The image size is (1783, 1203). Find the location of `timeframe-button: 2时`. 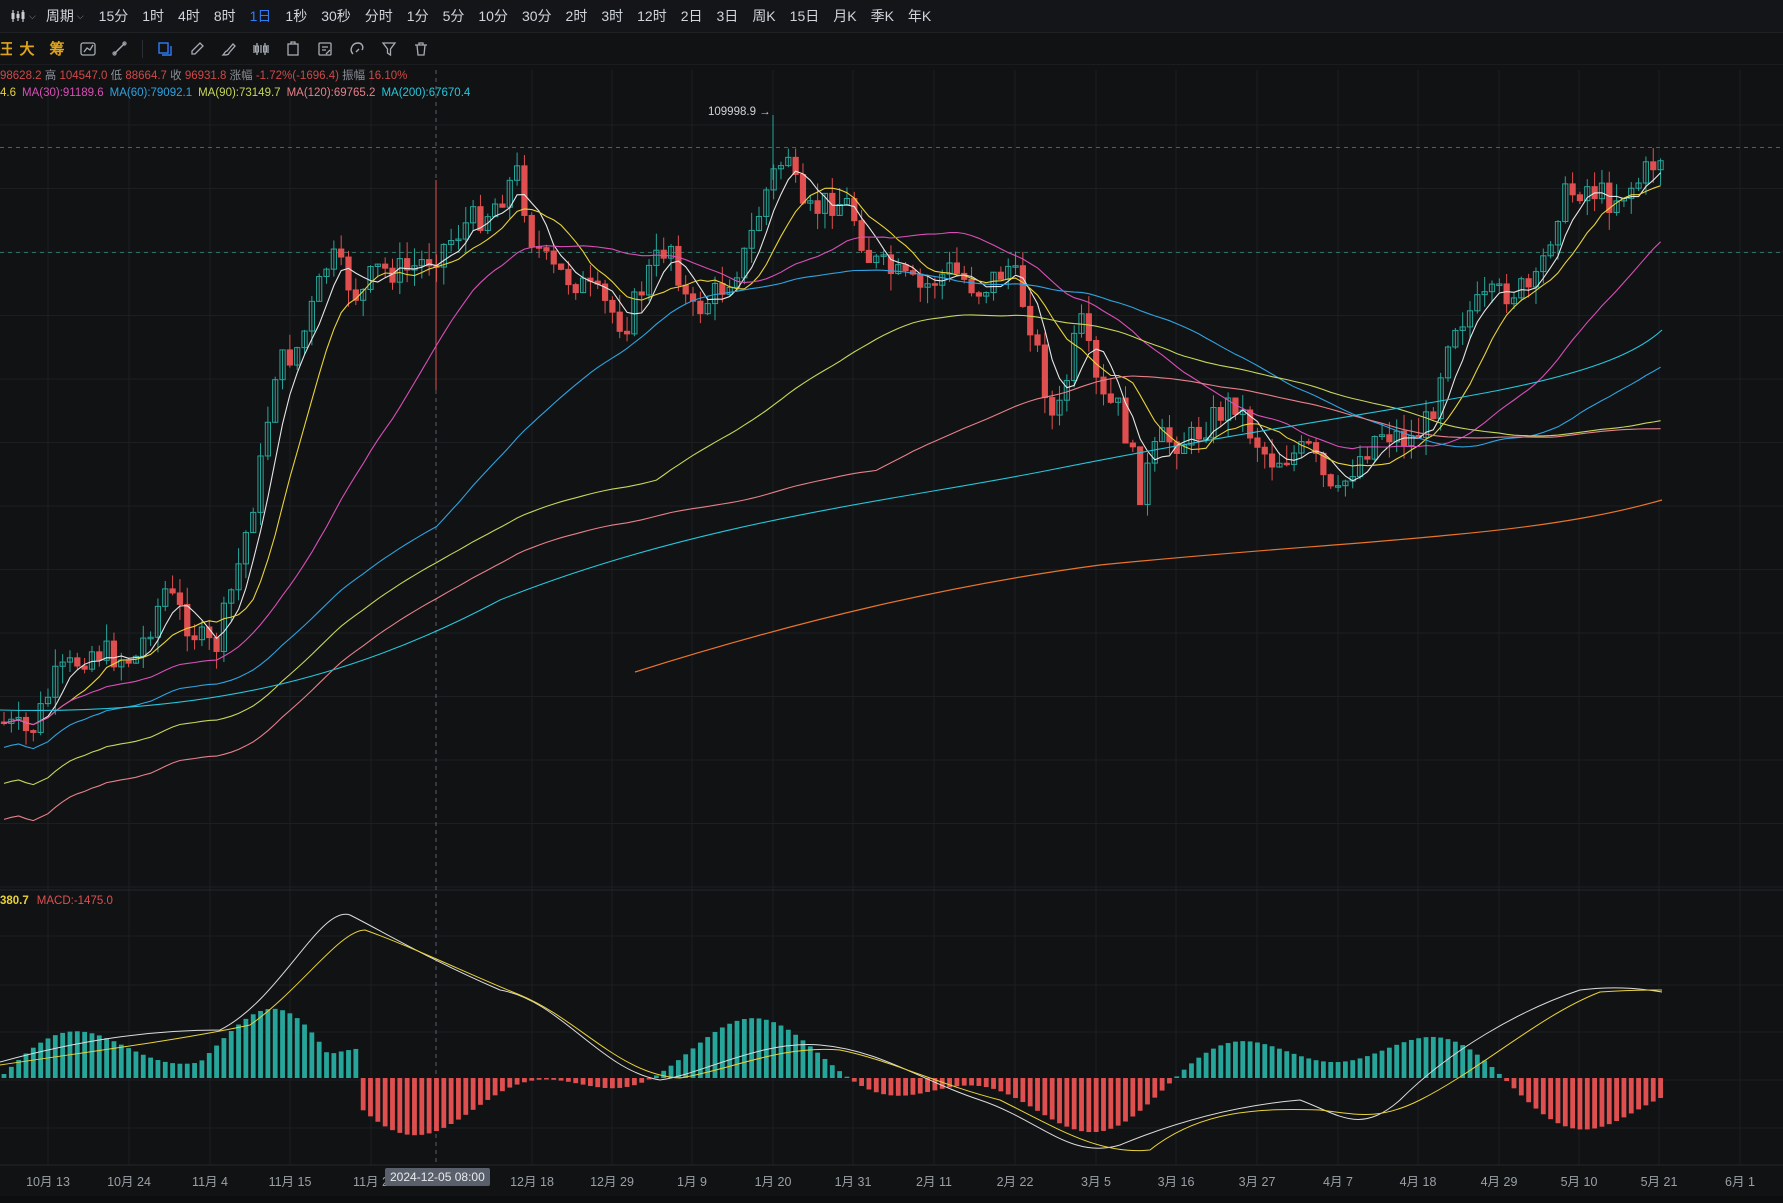

timeframe-button: 2时 is located at coordinates (576, 16).